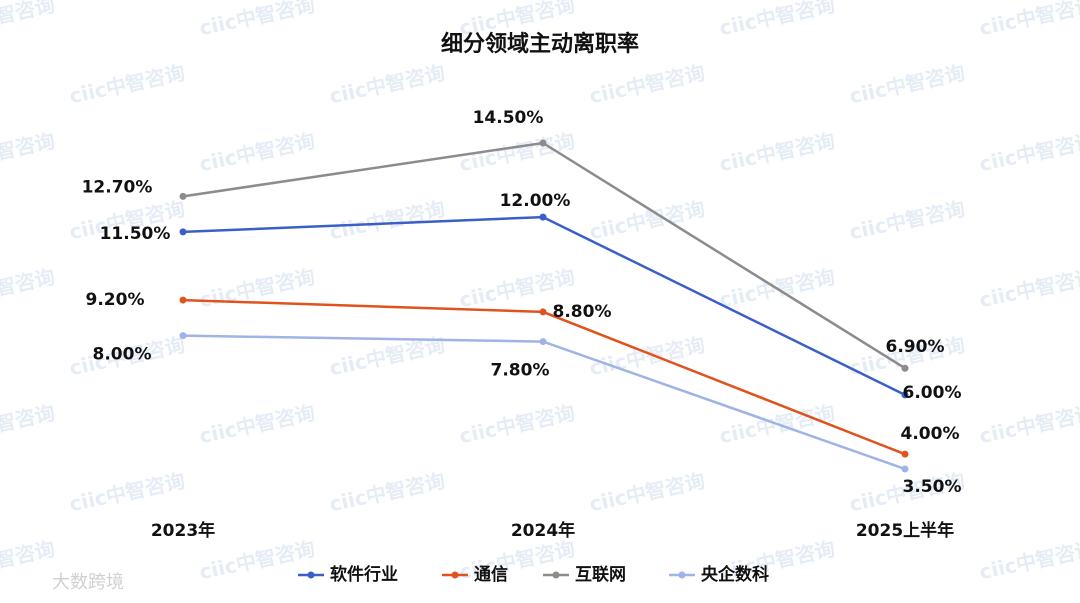  What do you see at coordinates (115, 300) in the screenshot?
I see `data-label: 9.20%` at bounding box center [115, 300].